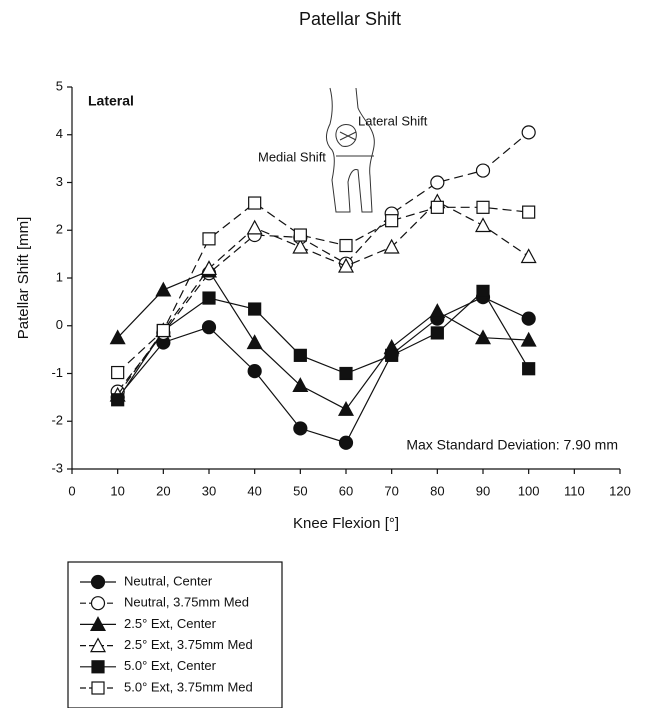  I want to click on x-tick-label: 100, so click(529, 490).